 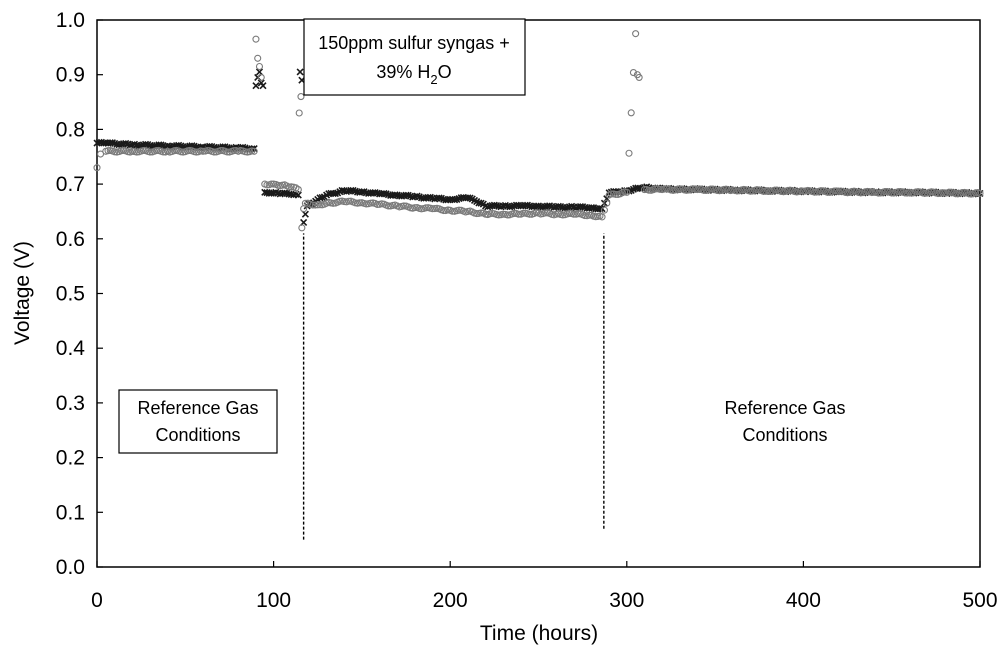 What do you see at coordinates (79, 294) in the screenshot?
I see `y-axis: 0.0 0.1 0.2 0.3 0.4 0.5 0.6 0.7 0.8 0.9 1.0` at bounding box center [79, 294].